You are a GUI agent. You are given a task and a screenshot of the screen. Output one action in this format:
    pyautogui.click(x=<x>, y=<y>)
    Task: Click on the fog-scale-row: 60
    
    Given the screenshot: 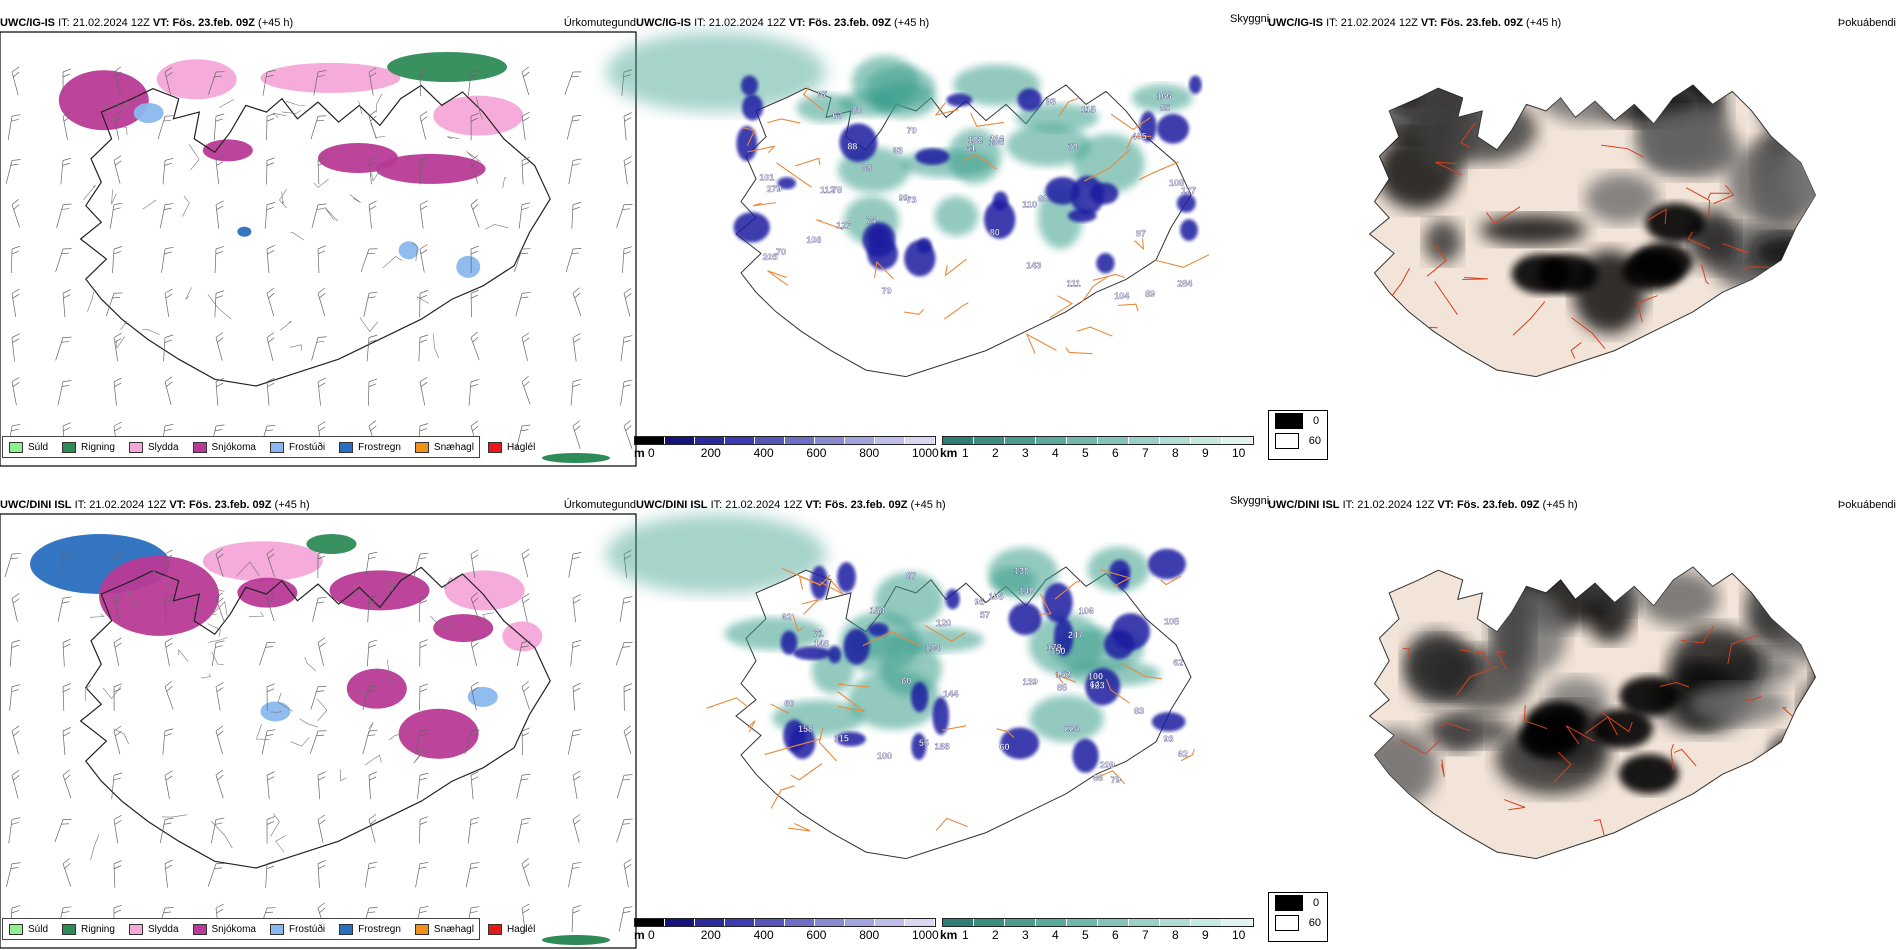 What is the action you would take?
    pyautogui.click(x=1298, y=923)
    